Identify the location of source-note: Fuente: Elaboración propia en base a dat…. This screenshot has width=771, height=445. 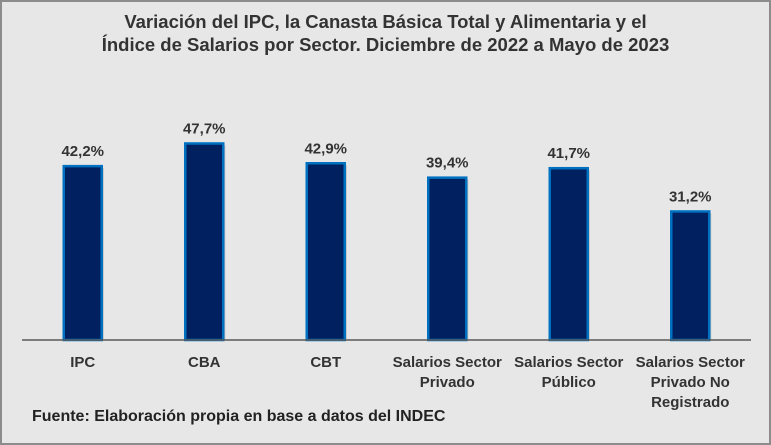
(239, 416).